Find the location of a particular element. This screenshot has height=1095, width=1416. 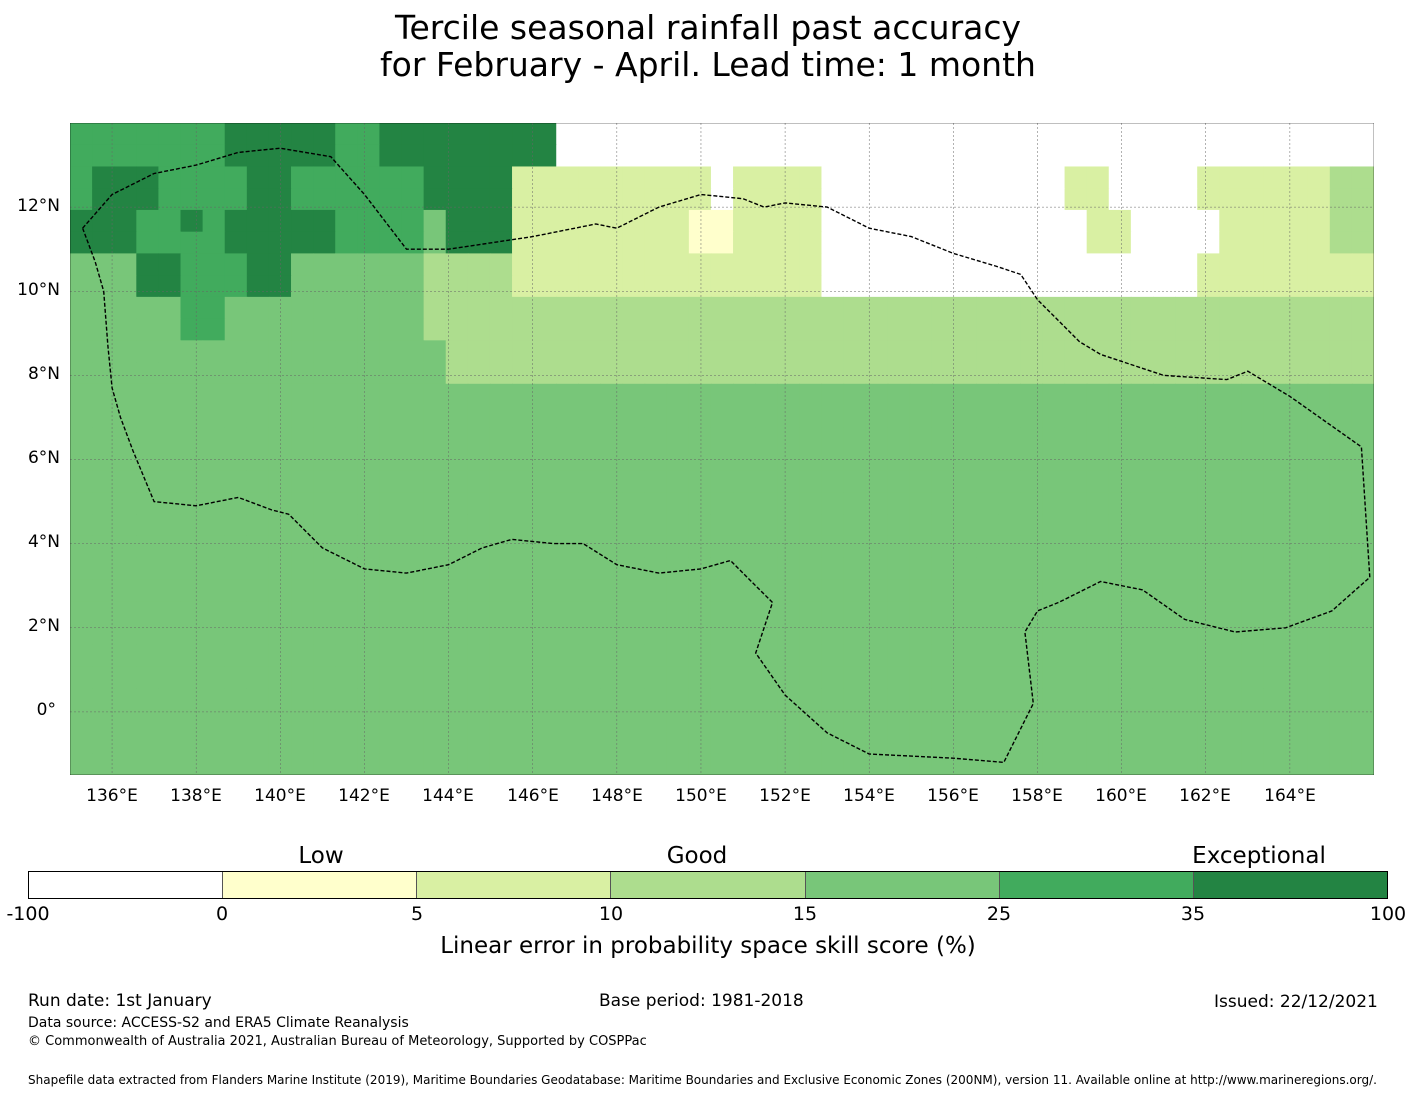

lon-label-146e: 146°E is located at coordinates (533, 796).